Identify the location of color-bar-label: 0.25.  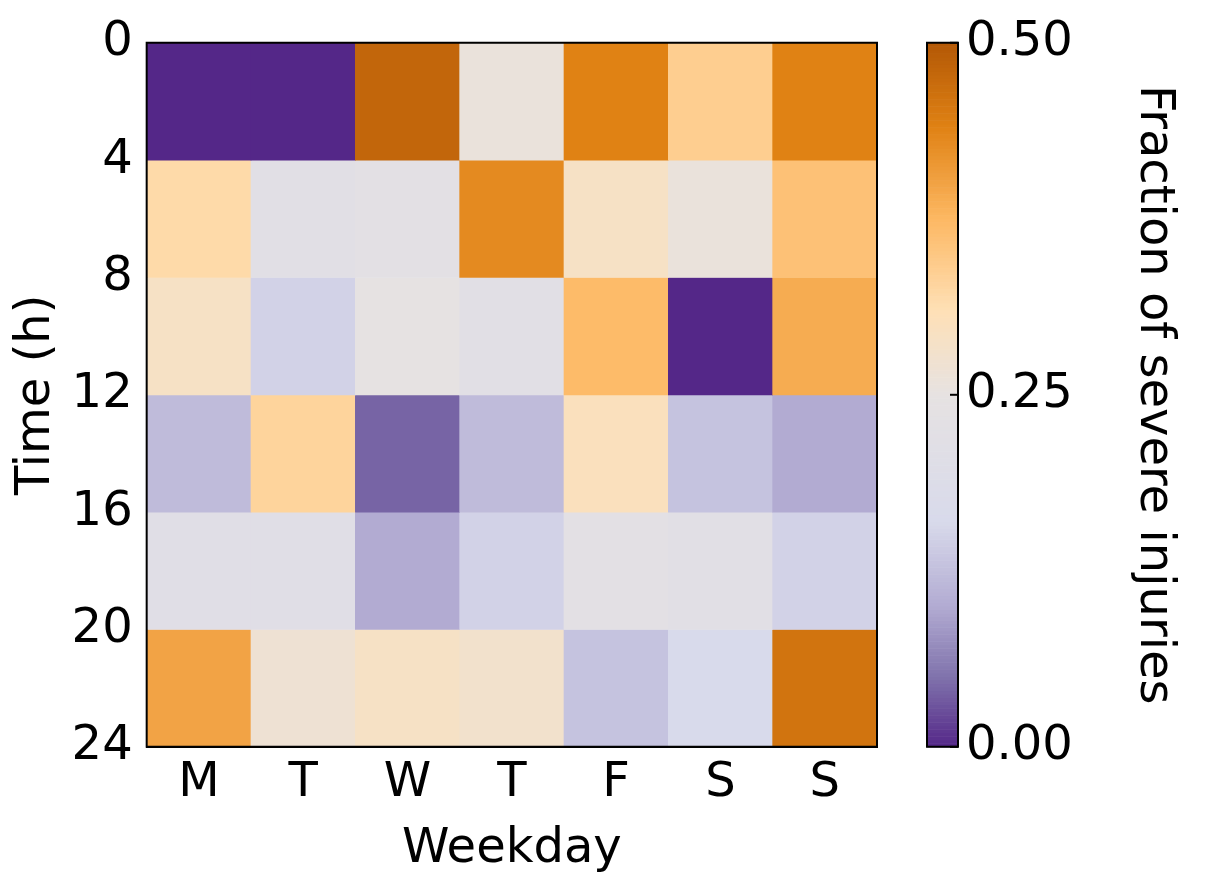
(1019, 390).